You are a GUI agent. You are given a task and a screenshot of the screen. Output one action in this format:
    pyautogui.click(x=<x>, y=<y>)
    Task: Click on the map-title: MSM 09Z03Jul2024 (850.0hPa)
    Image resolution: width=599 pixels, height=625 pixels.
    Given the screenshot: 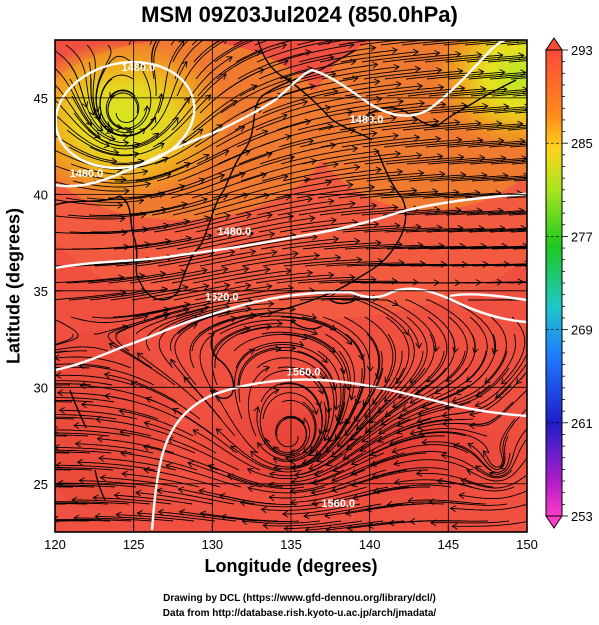 What is the action you would take?
    pyautogui.click(x=299, y=14)
    